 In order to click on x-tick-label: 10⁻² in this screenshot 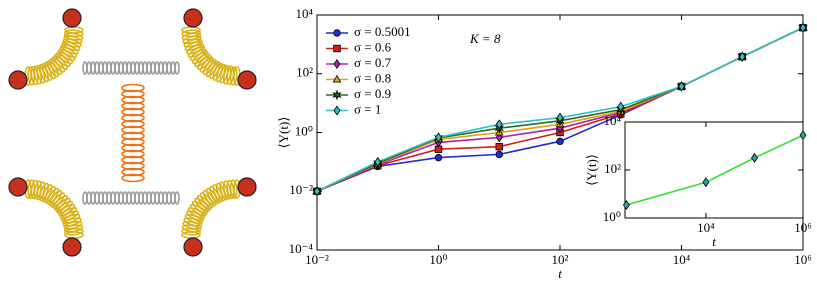, I will do `click(317, 259)`.